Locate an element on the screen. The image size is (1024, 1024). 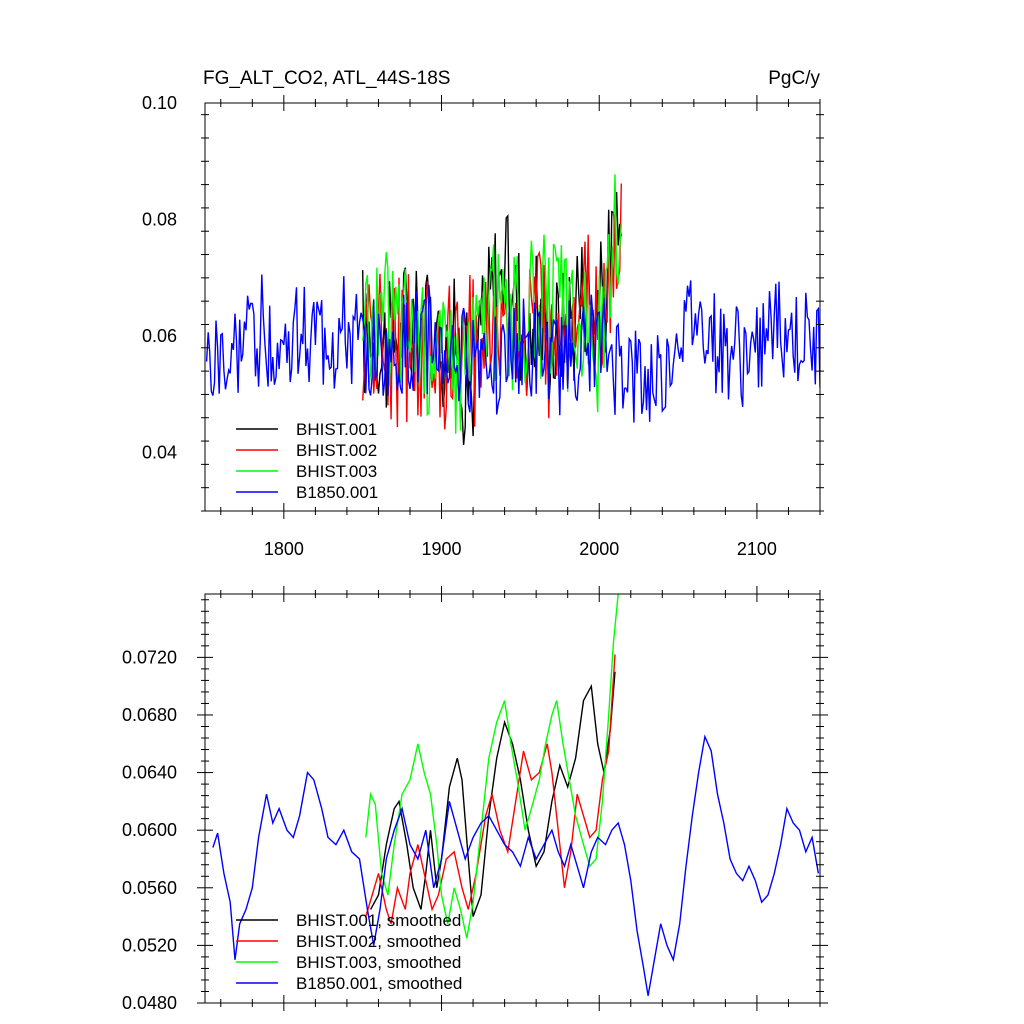
y-tick-label: 0.0720 is located at coordinates (149, 657).